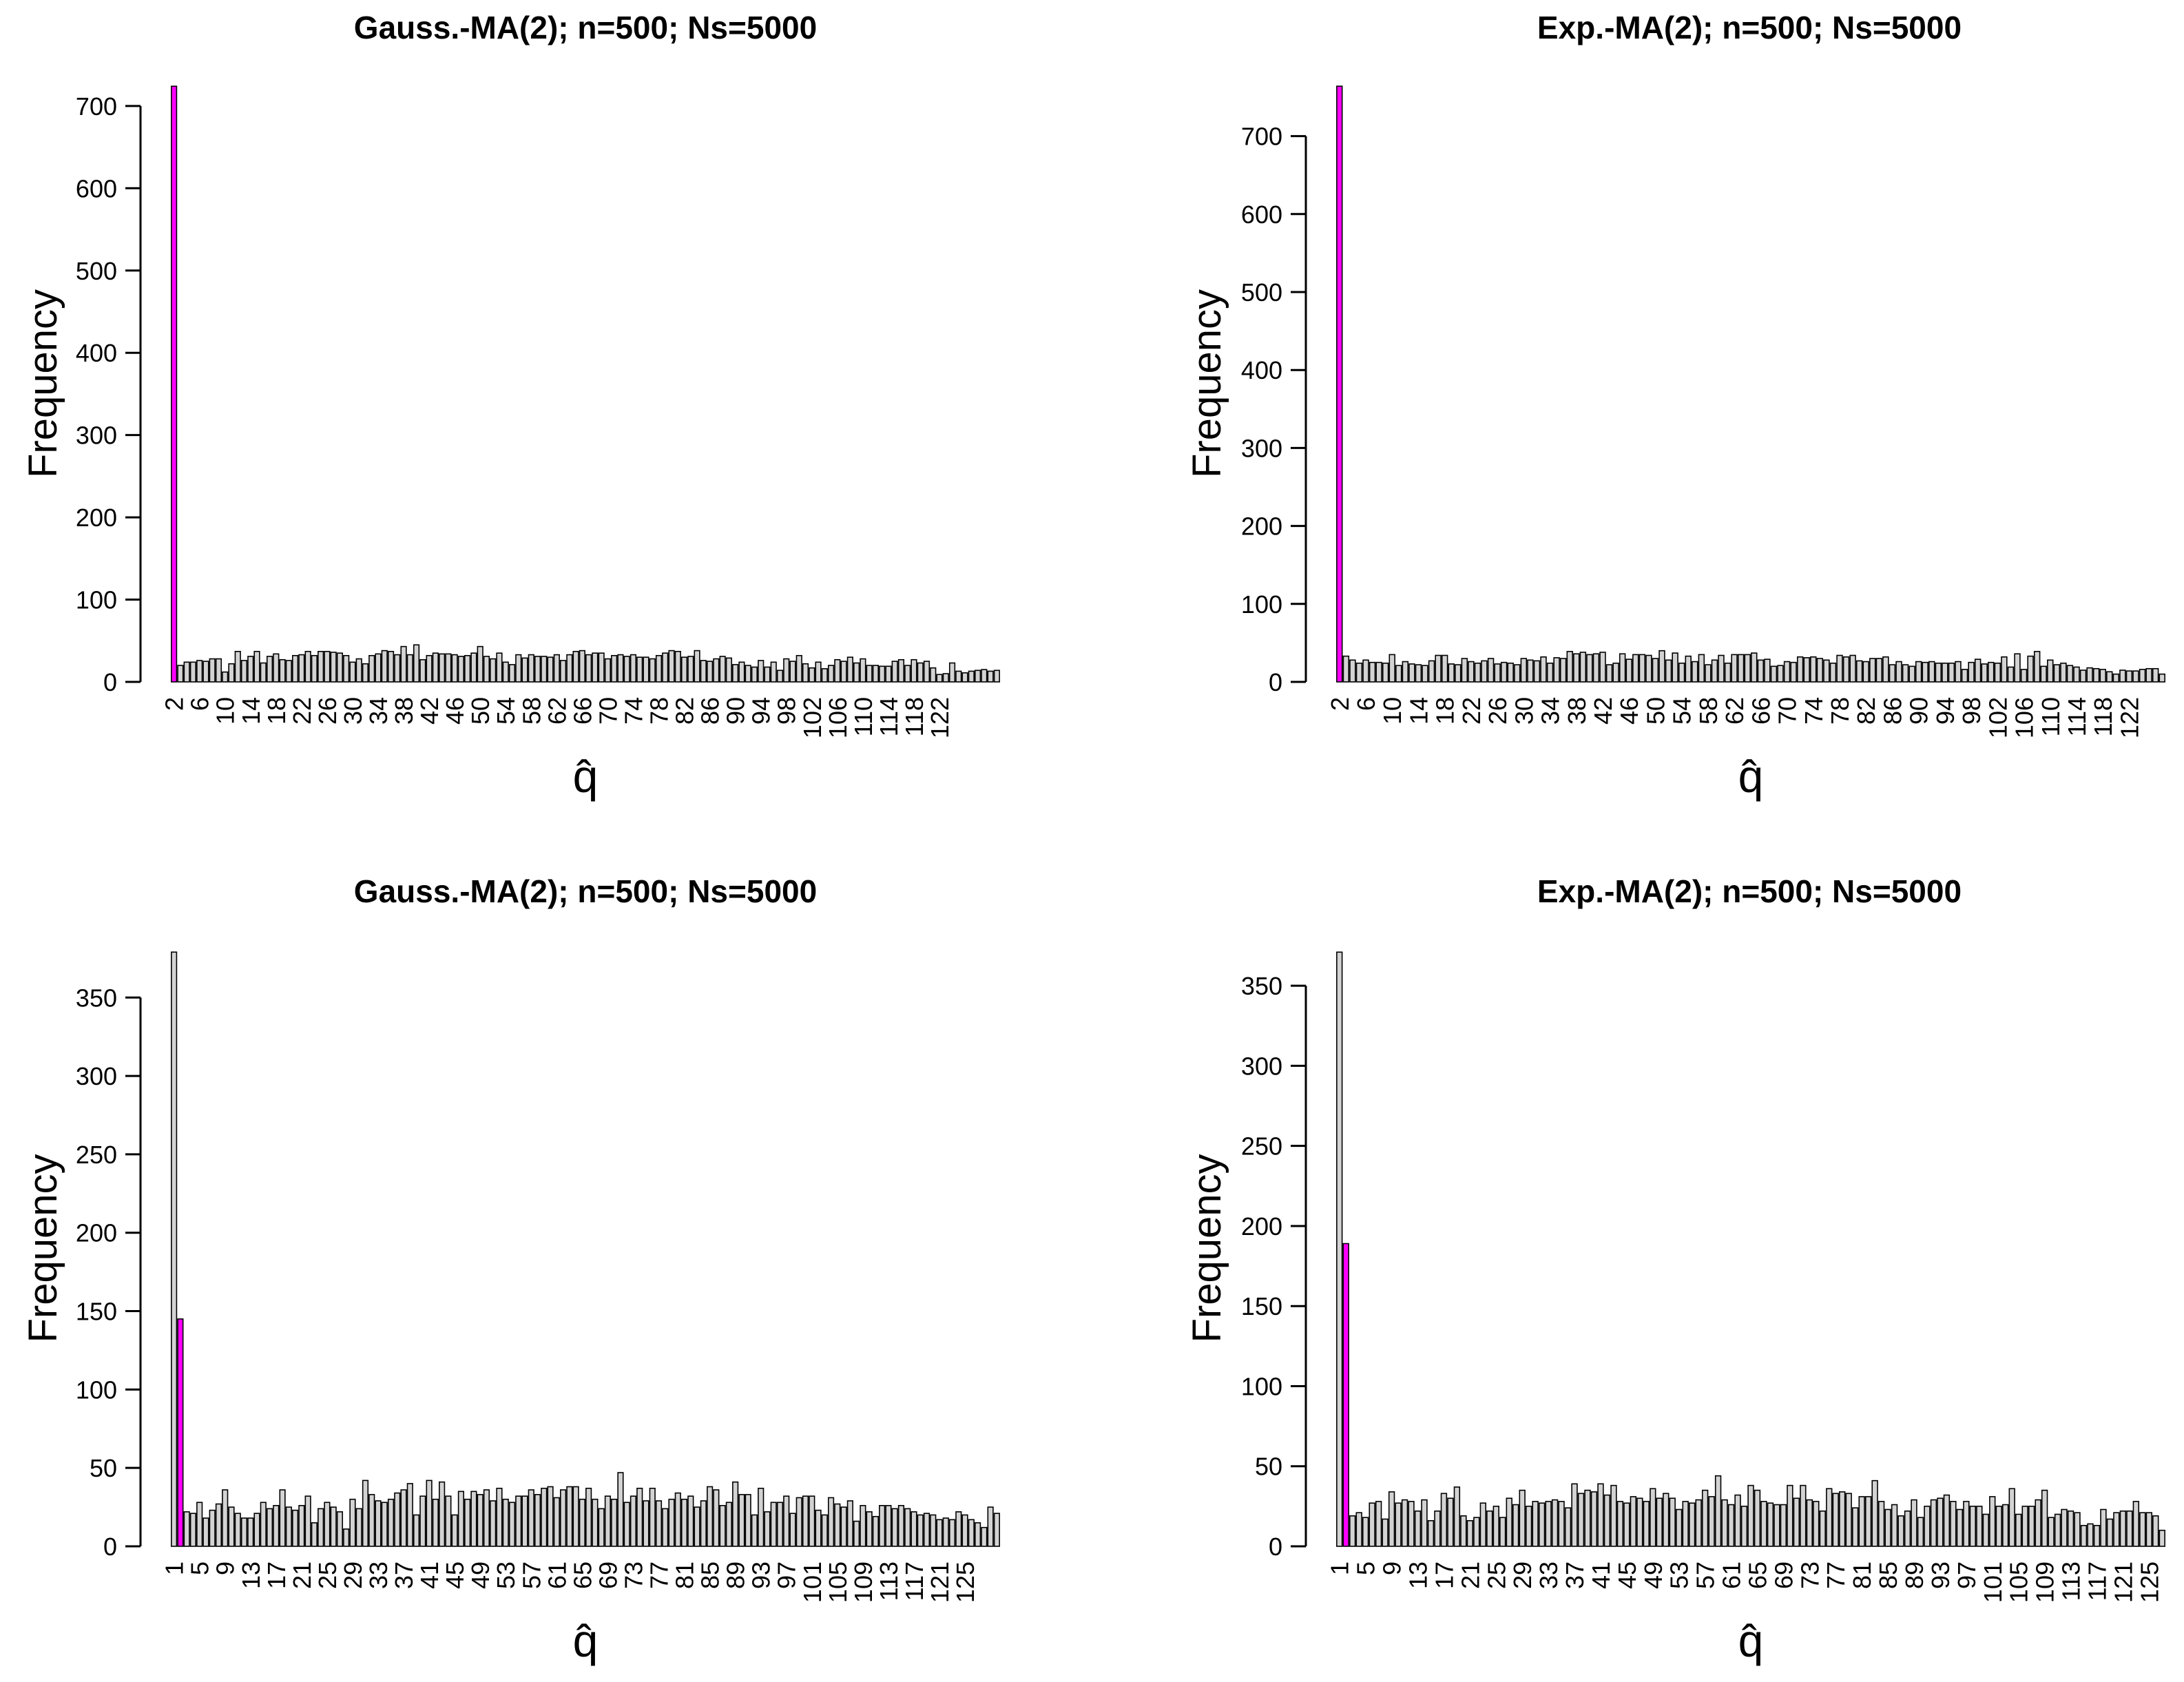 The image size is (2184, 1682). What do you see at coordinates (1708, 711) in the screenshot?
I see `x-tick-label: 58` at bounding box center [1708, 711].